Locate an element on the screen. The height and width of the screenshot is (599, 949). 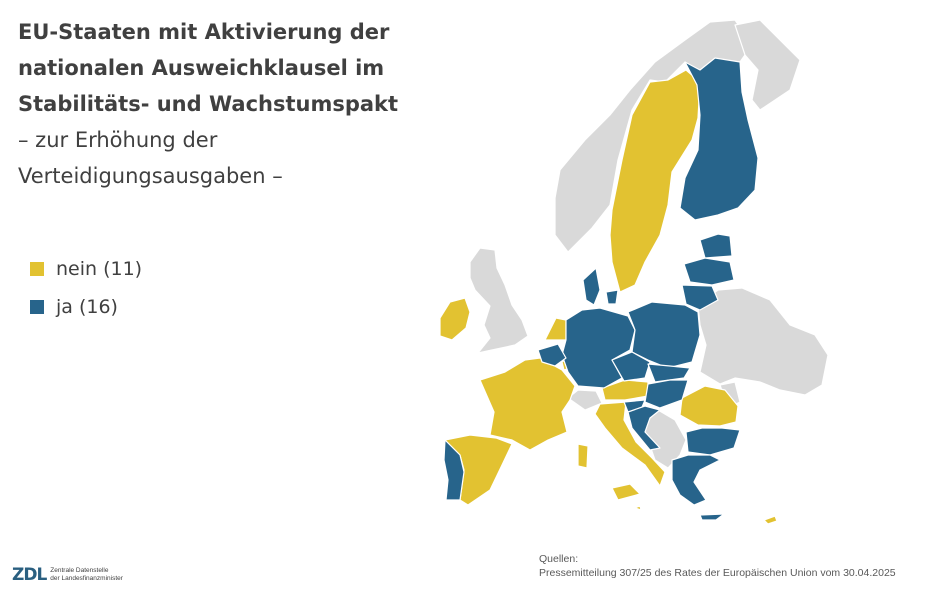
country-poland is located at coordinates (664, 335).